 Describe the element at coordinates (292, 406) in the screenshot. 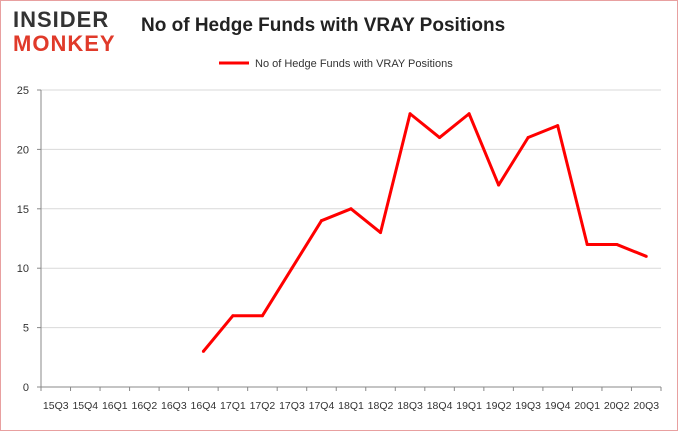

I see `x-tick-label: 17Q3` at that location.